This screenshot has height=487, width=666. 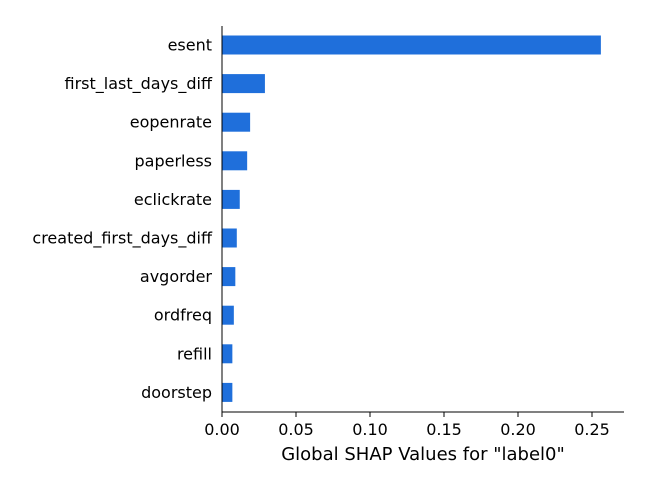 I want to click on category-label-first-last-days-diff: first_last_days_diff, so click(x=138, y=84).